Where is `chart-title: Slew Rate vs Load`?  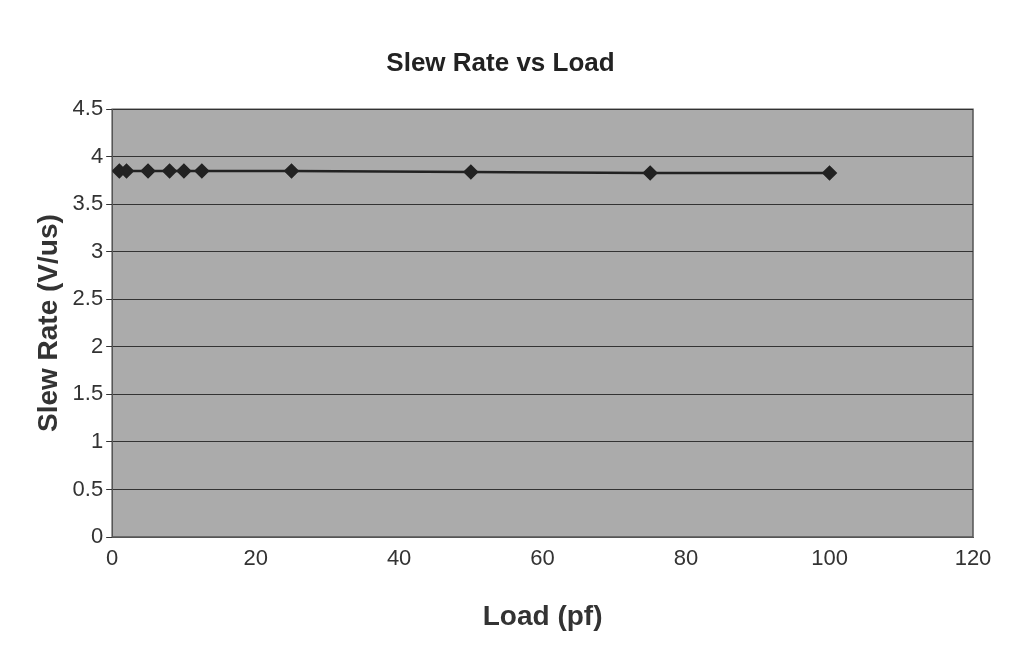 chart-title: Slew Rate vs Load is located at coordinates (500, 61).